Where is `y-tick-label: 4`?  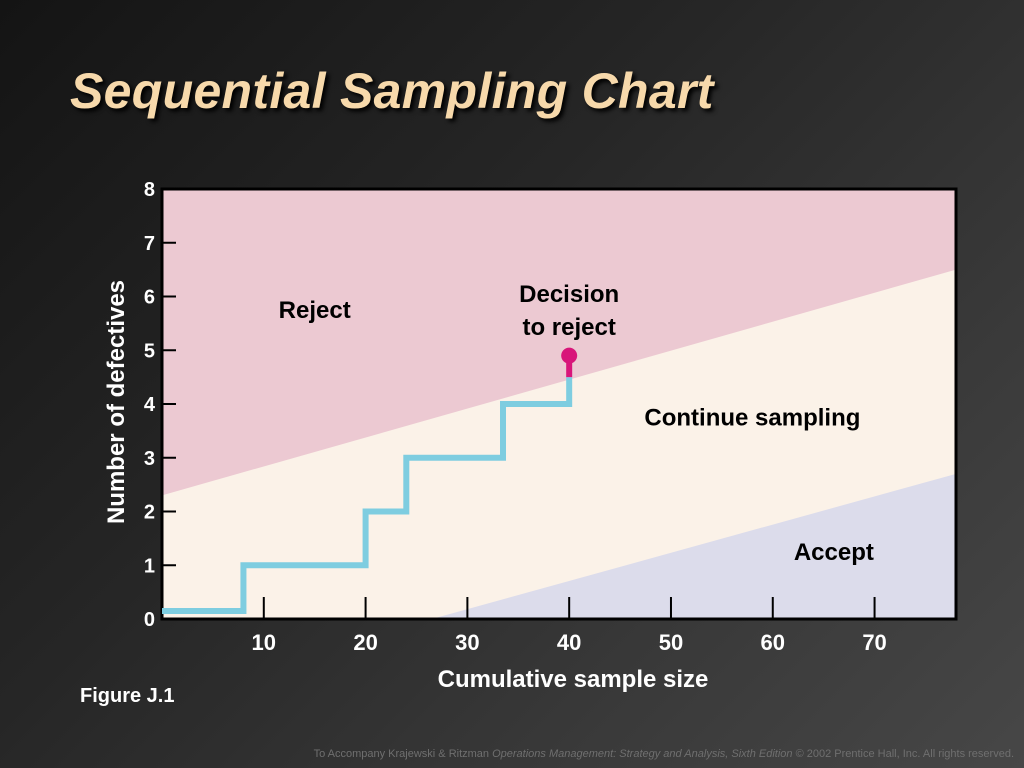
y-tick-label: 4 is located at coordinates (150, 405).